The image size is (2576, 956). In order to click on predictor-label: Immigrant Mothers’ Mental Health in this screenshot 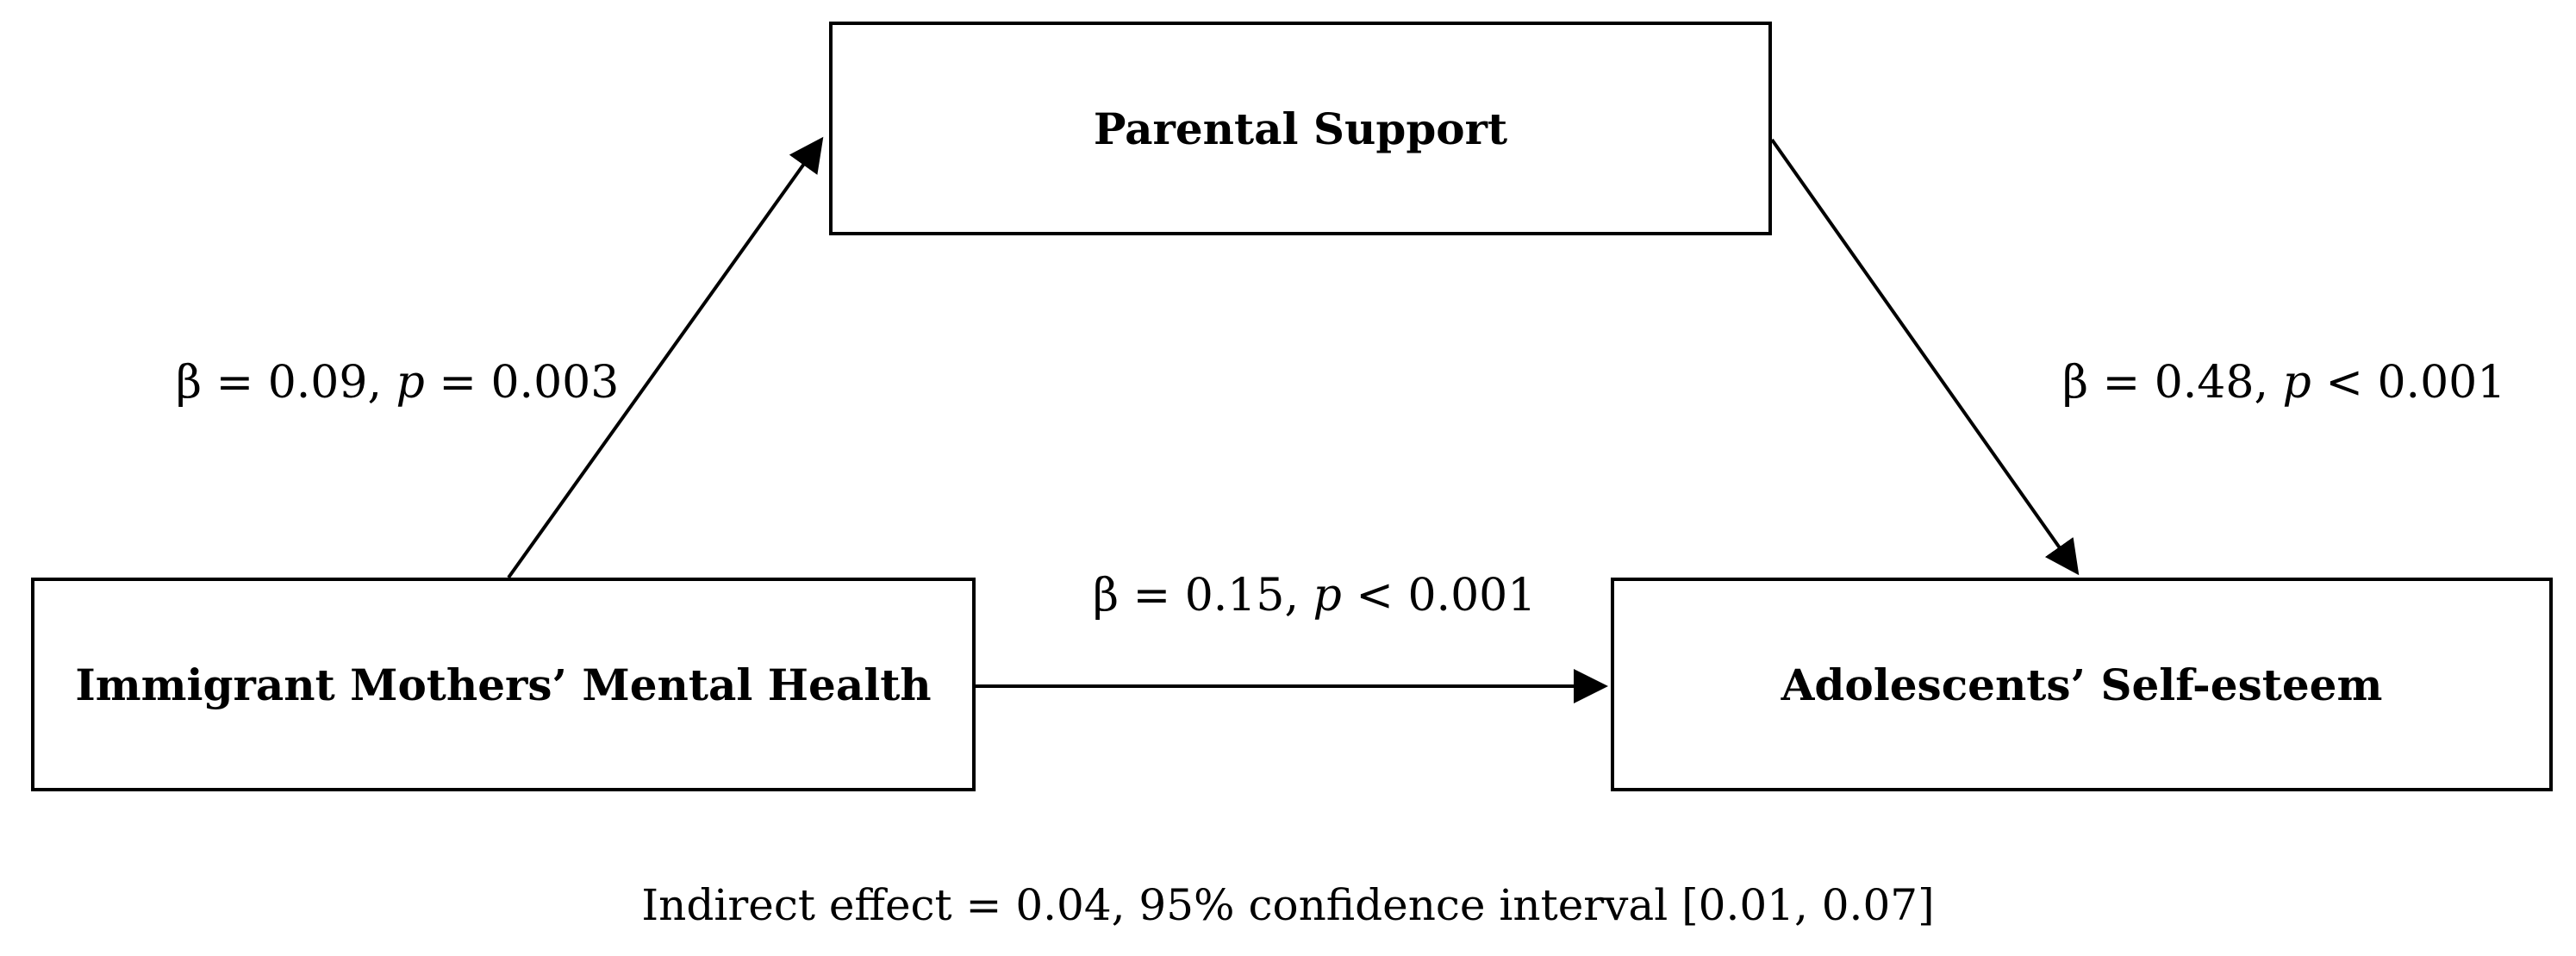, I will do `click(503, 684)`.